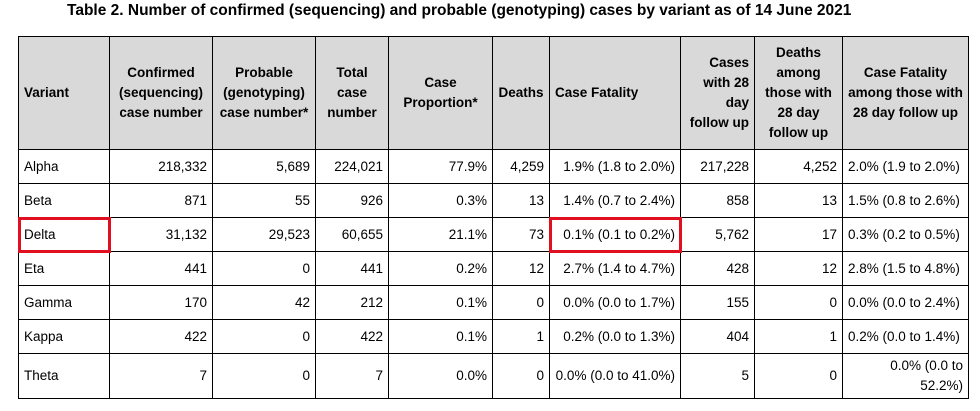  Describe the element at coordinates (521, 234) in the screenshot. I see `cell-deaths: 73` at that location.